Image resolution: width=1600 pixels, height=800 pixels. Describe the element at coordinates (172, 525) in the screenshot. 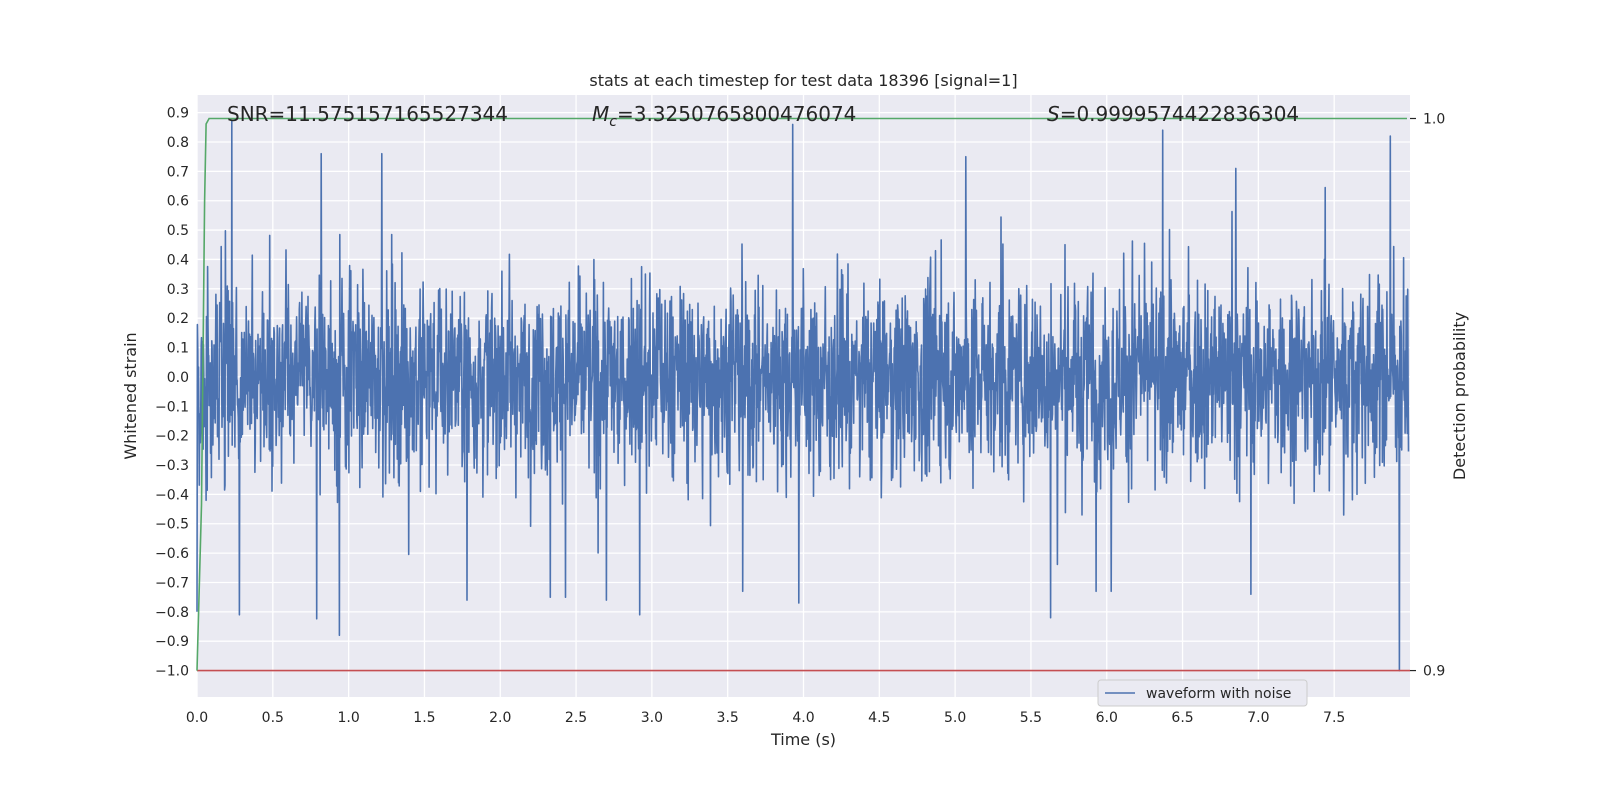

I see `y-tick-label: −0.5` at that location.